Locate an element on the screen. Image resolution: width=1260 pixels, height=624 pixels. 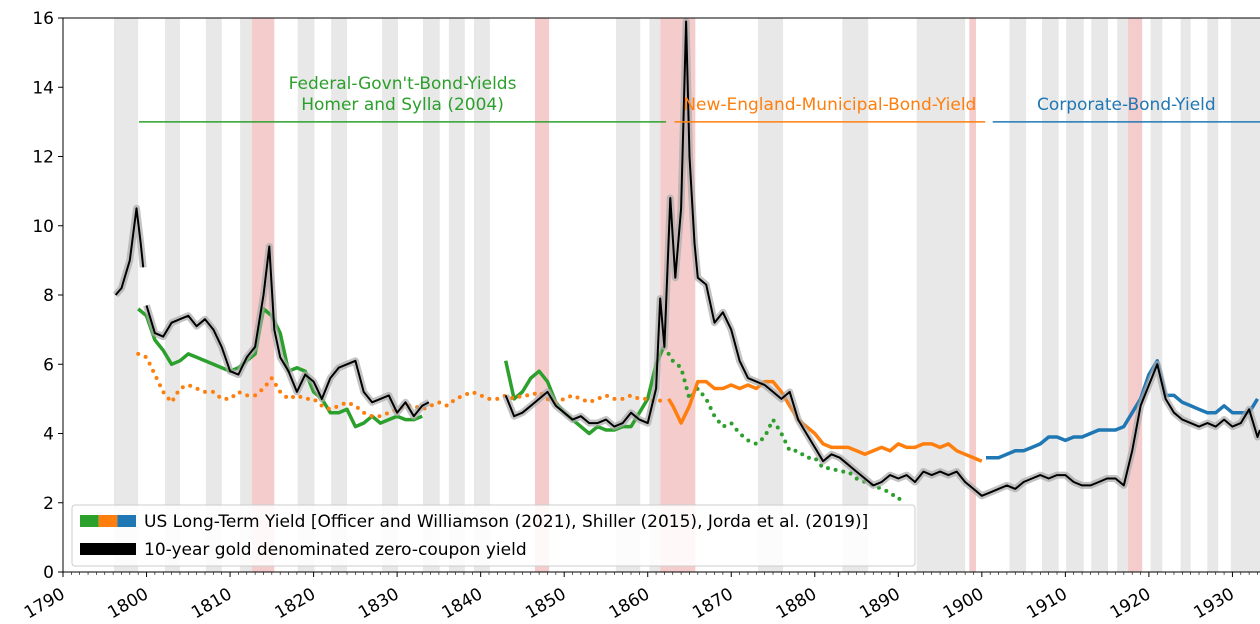
x-tick-label: 1800 is located at coordinates (128, 603).